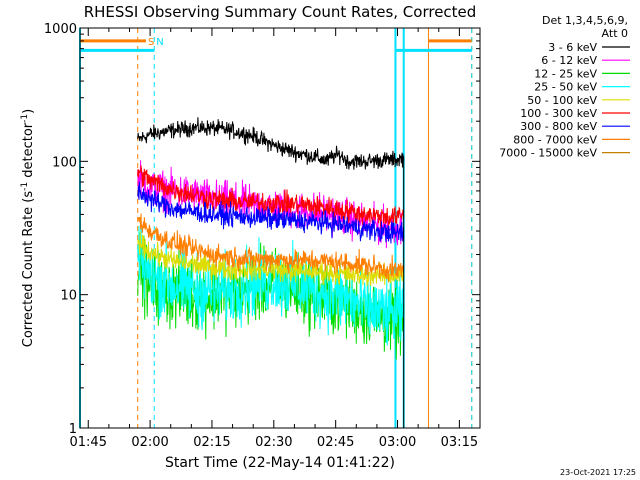 This screenshot has width=640, height=480. Describe the element at coordinates (558, 113) in the screenshot. I see `legend-label-5: 100 - 300 keV` at that location.